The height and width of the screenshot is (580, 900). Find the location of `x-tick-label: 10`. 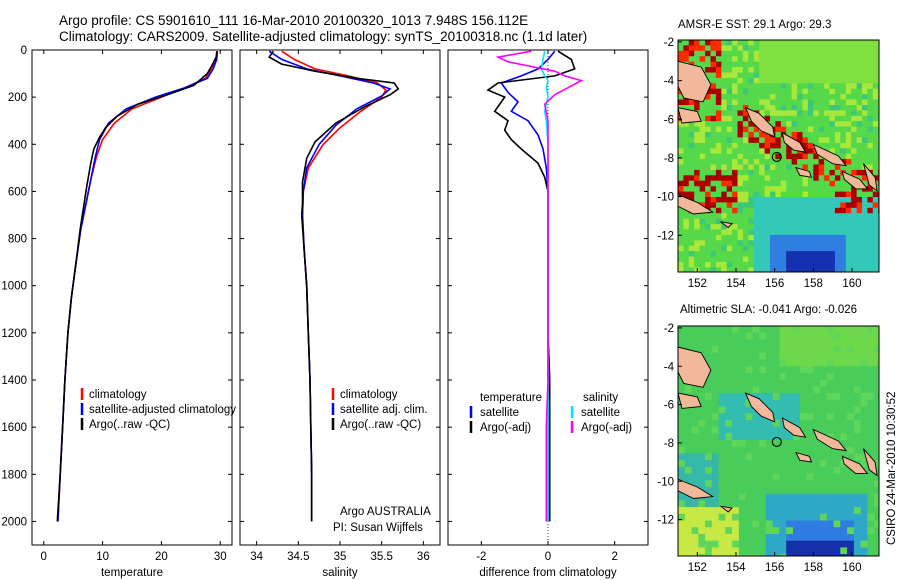

x-tick-label: 10 is located at coordinates (102, 557).